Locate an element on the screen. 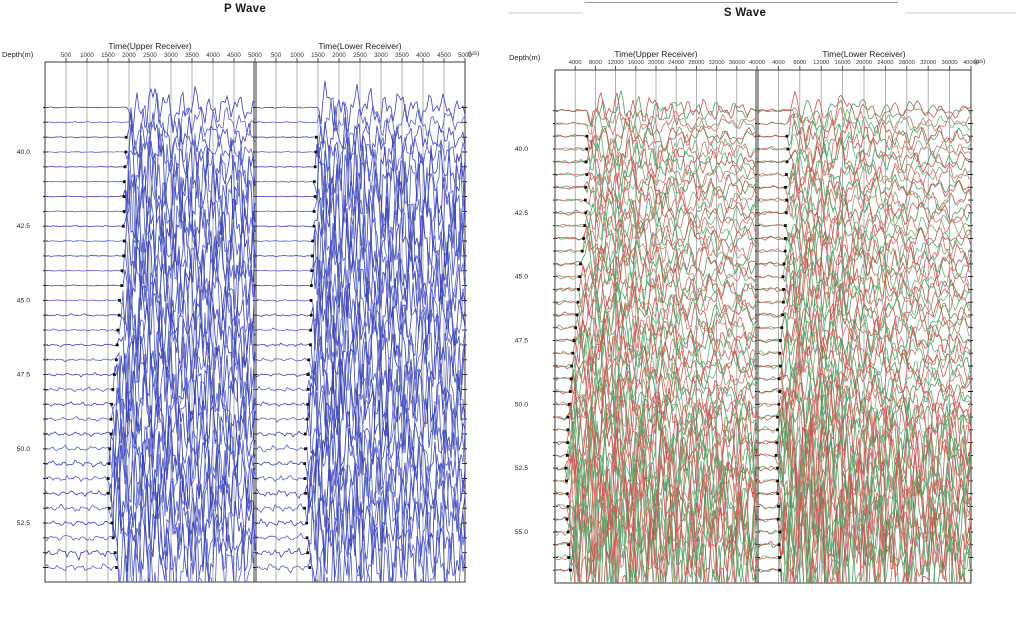  p-wave-title: P Wave is located at coordinates (245, 9).